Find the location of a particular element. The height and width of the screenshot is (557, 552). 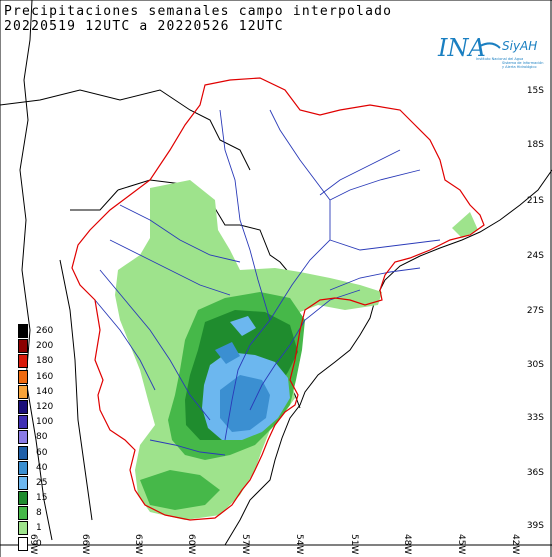

dulce-river is located at coordinates (125, 345).